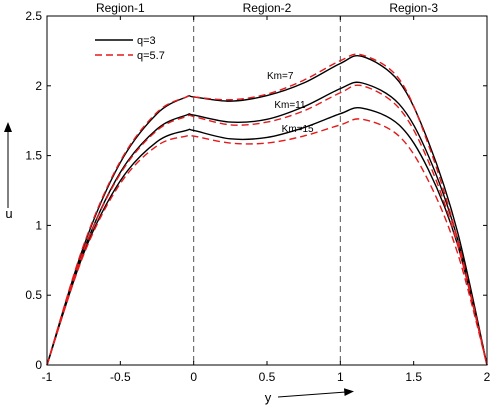  I want to click on y-axis-label: u, so click(8, 213).